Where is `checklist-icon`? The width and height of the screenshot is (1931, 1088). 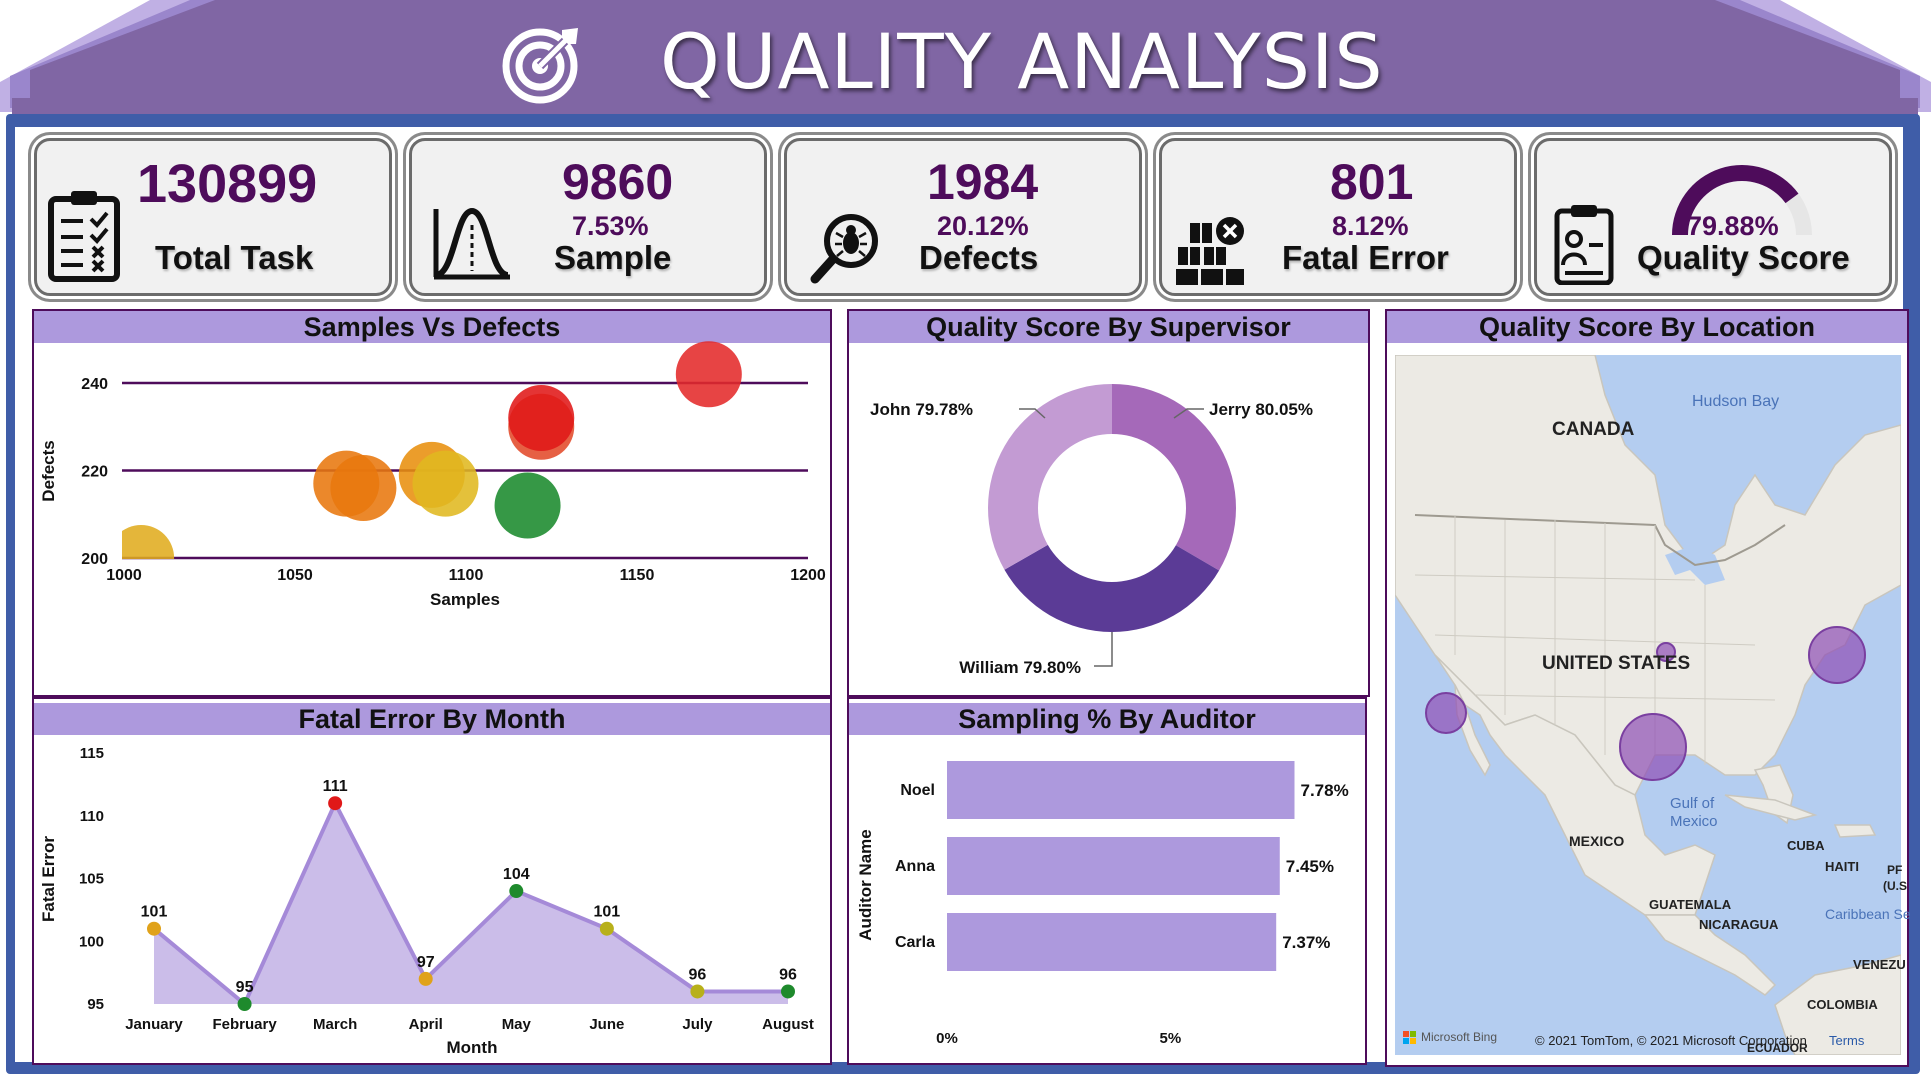
checklist-icon is located at coordinates (84, 236).